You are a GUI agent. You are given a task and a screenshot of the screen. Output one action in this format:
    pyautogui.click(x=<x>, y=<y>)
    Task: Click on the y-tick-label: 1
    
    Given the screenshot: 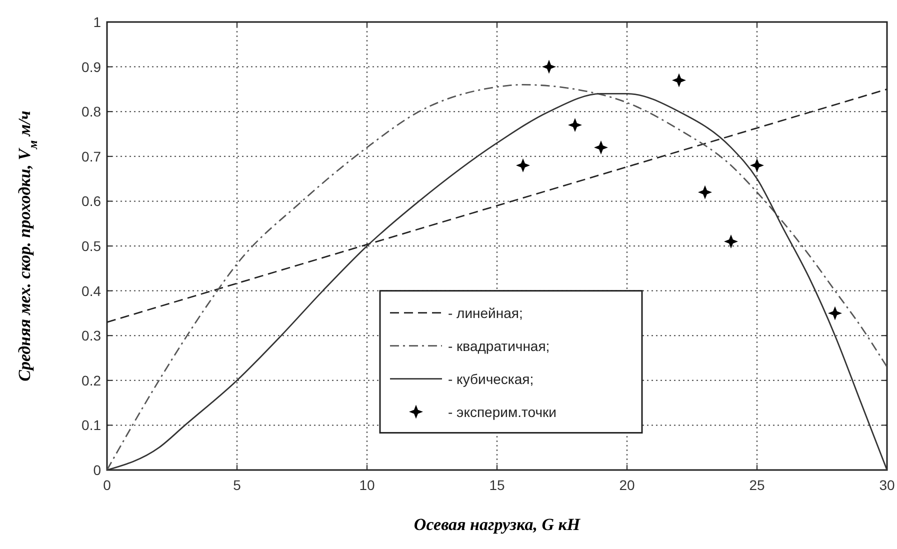 What is the action you would take?
    pyautogui.click(x=97, y=22)
    